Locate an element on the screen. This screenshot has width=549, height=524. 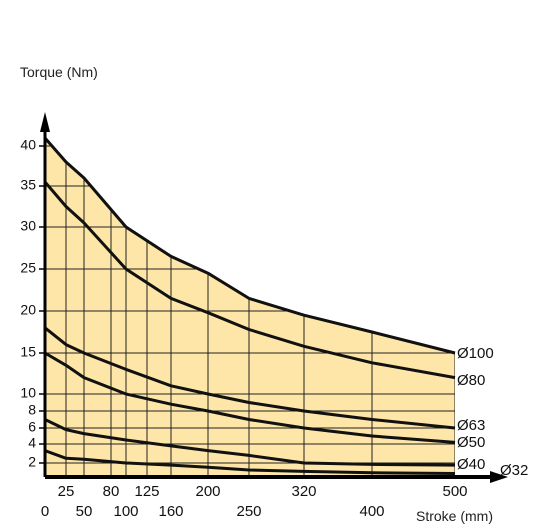
x-tick-label-125: 125 is located at coordinates (146, 491).